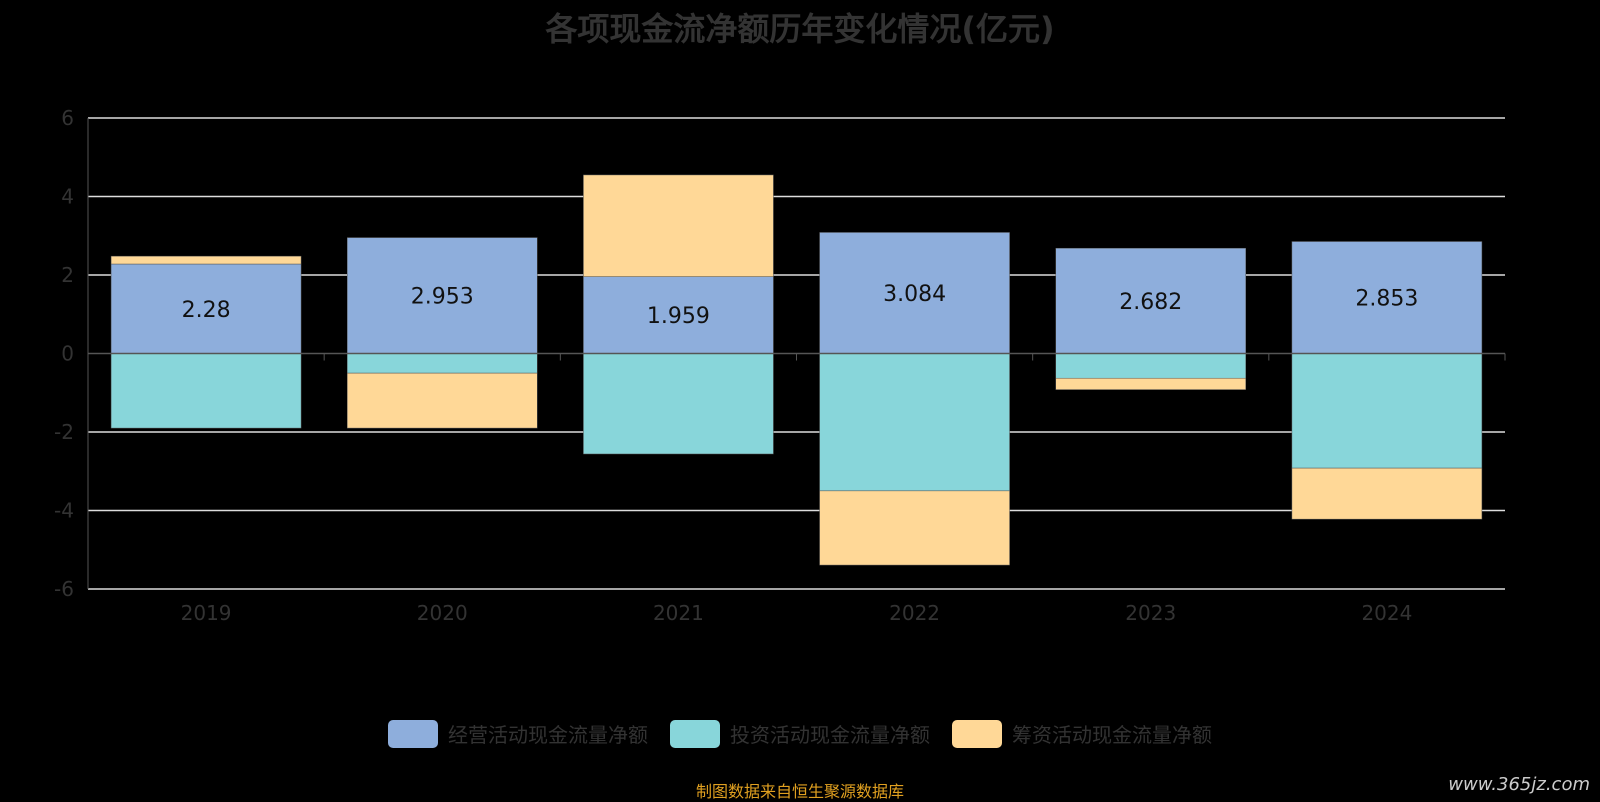 This screenshot has width=1600, height=802. I want to click on data-label: 2.853, so click(1386, 299).